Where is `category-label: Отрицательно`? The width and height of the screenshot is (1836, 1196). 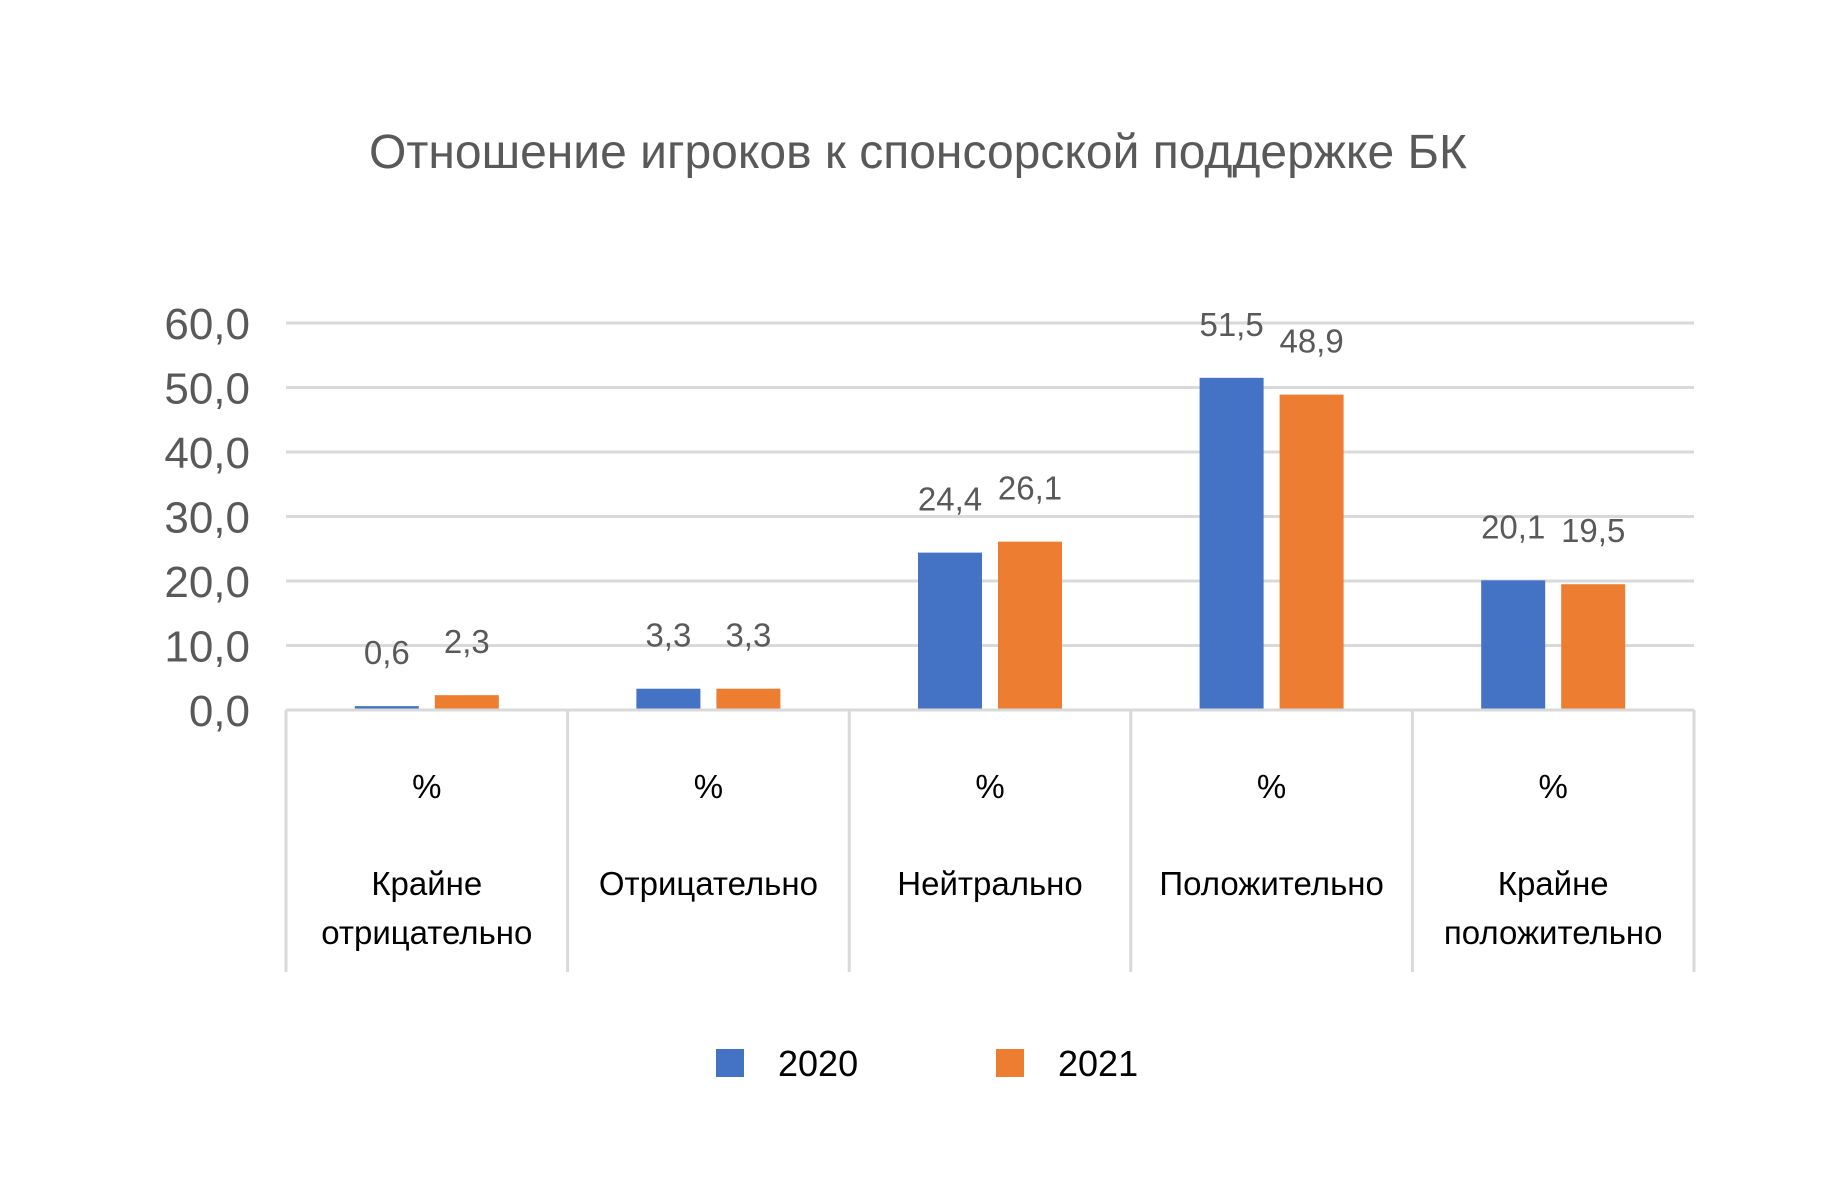 category-label: Отрицательно is located at coordinates (708, 883).